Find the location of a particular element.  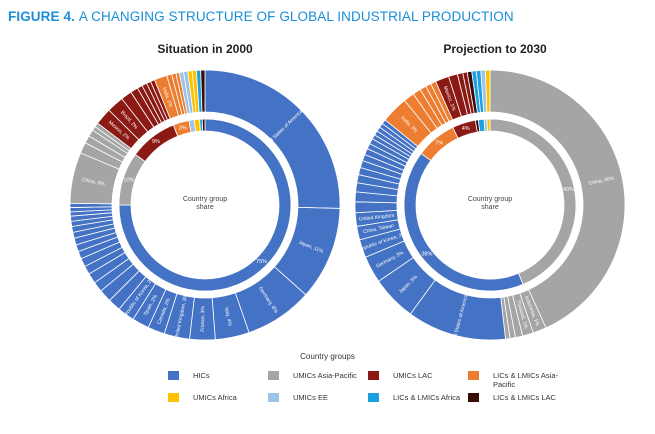

legend-label-lics-lmics-lac: LICs & LMICs LAC is located at coordinates (524, 397).